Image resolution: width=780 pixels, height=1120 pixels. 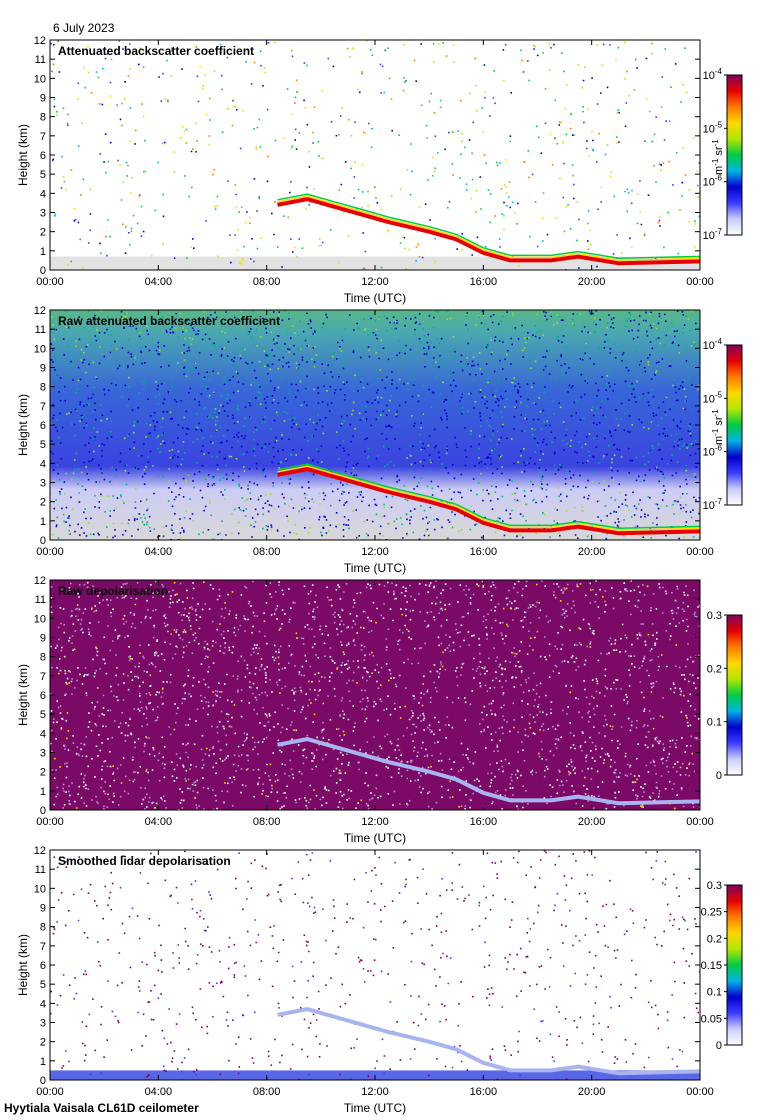 What do you see at coordinates (711, 1019) in the screenshot?
I see `colorbar-tick-label: 0.05` at bounding box center [711, 1019].